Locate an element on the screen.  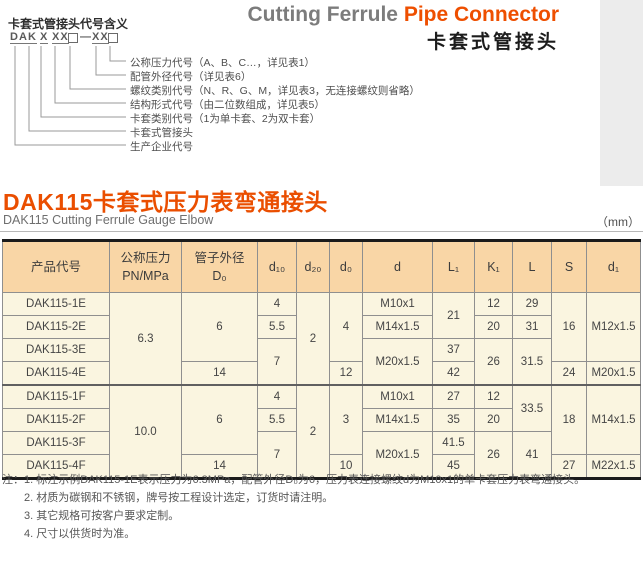
legend-connector-lines is located at coordinates (70, 96).